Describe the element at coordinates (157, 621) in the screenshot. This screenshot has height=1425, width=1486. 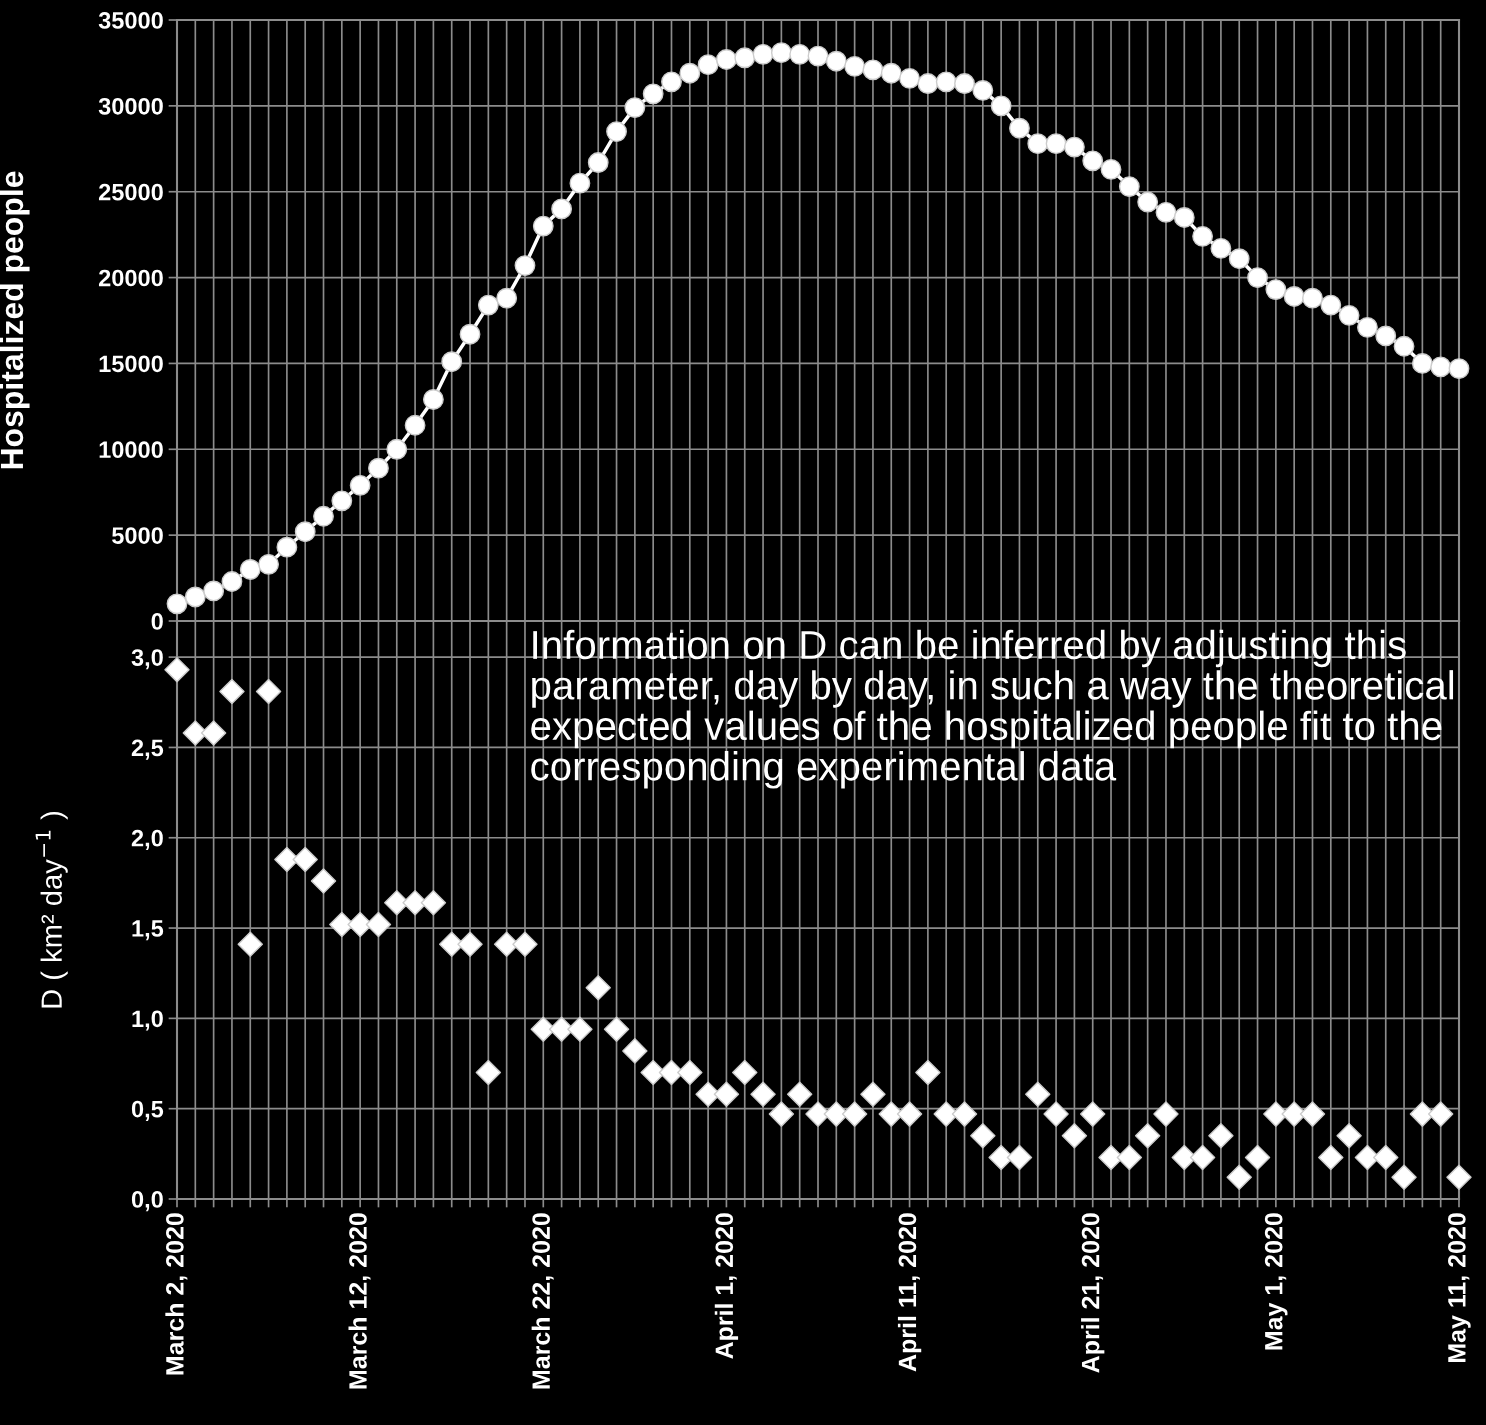
I see `y-tick-label: 0` at that location.